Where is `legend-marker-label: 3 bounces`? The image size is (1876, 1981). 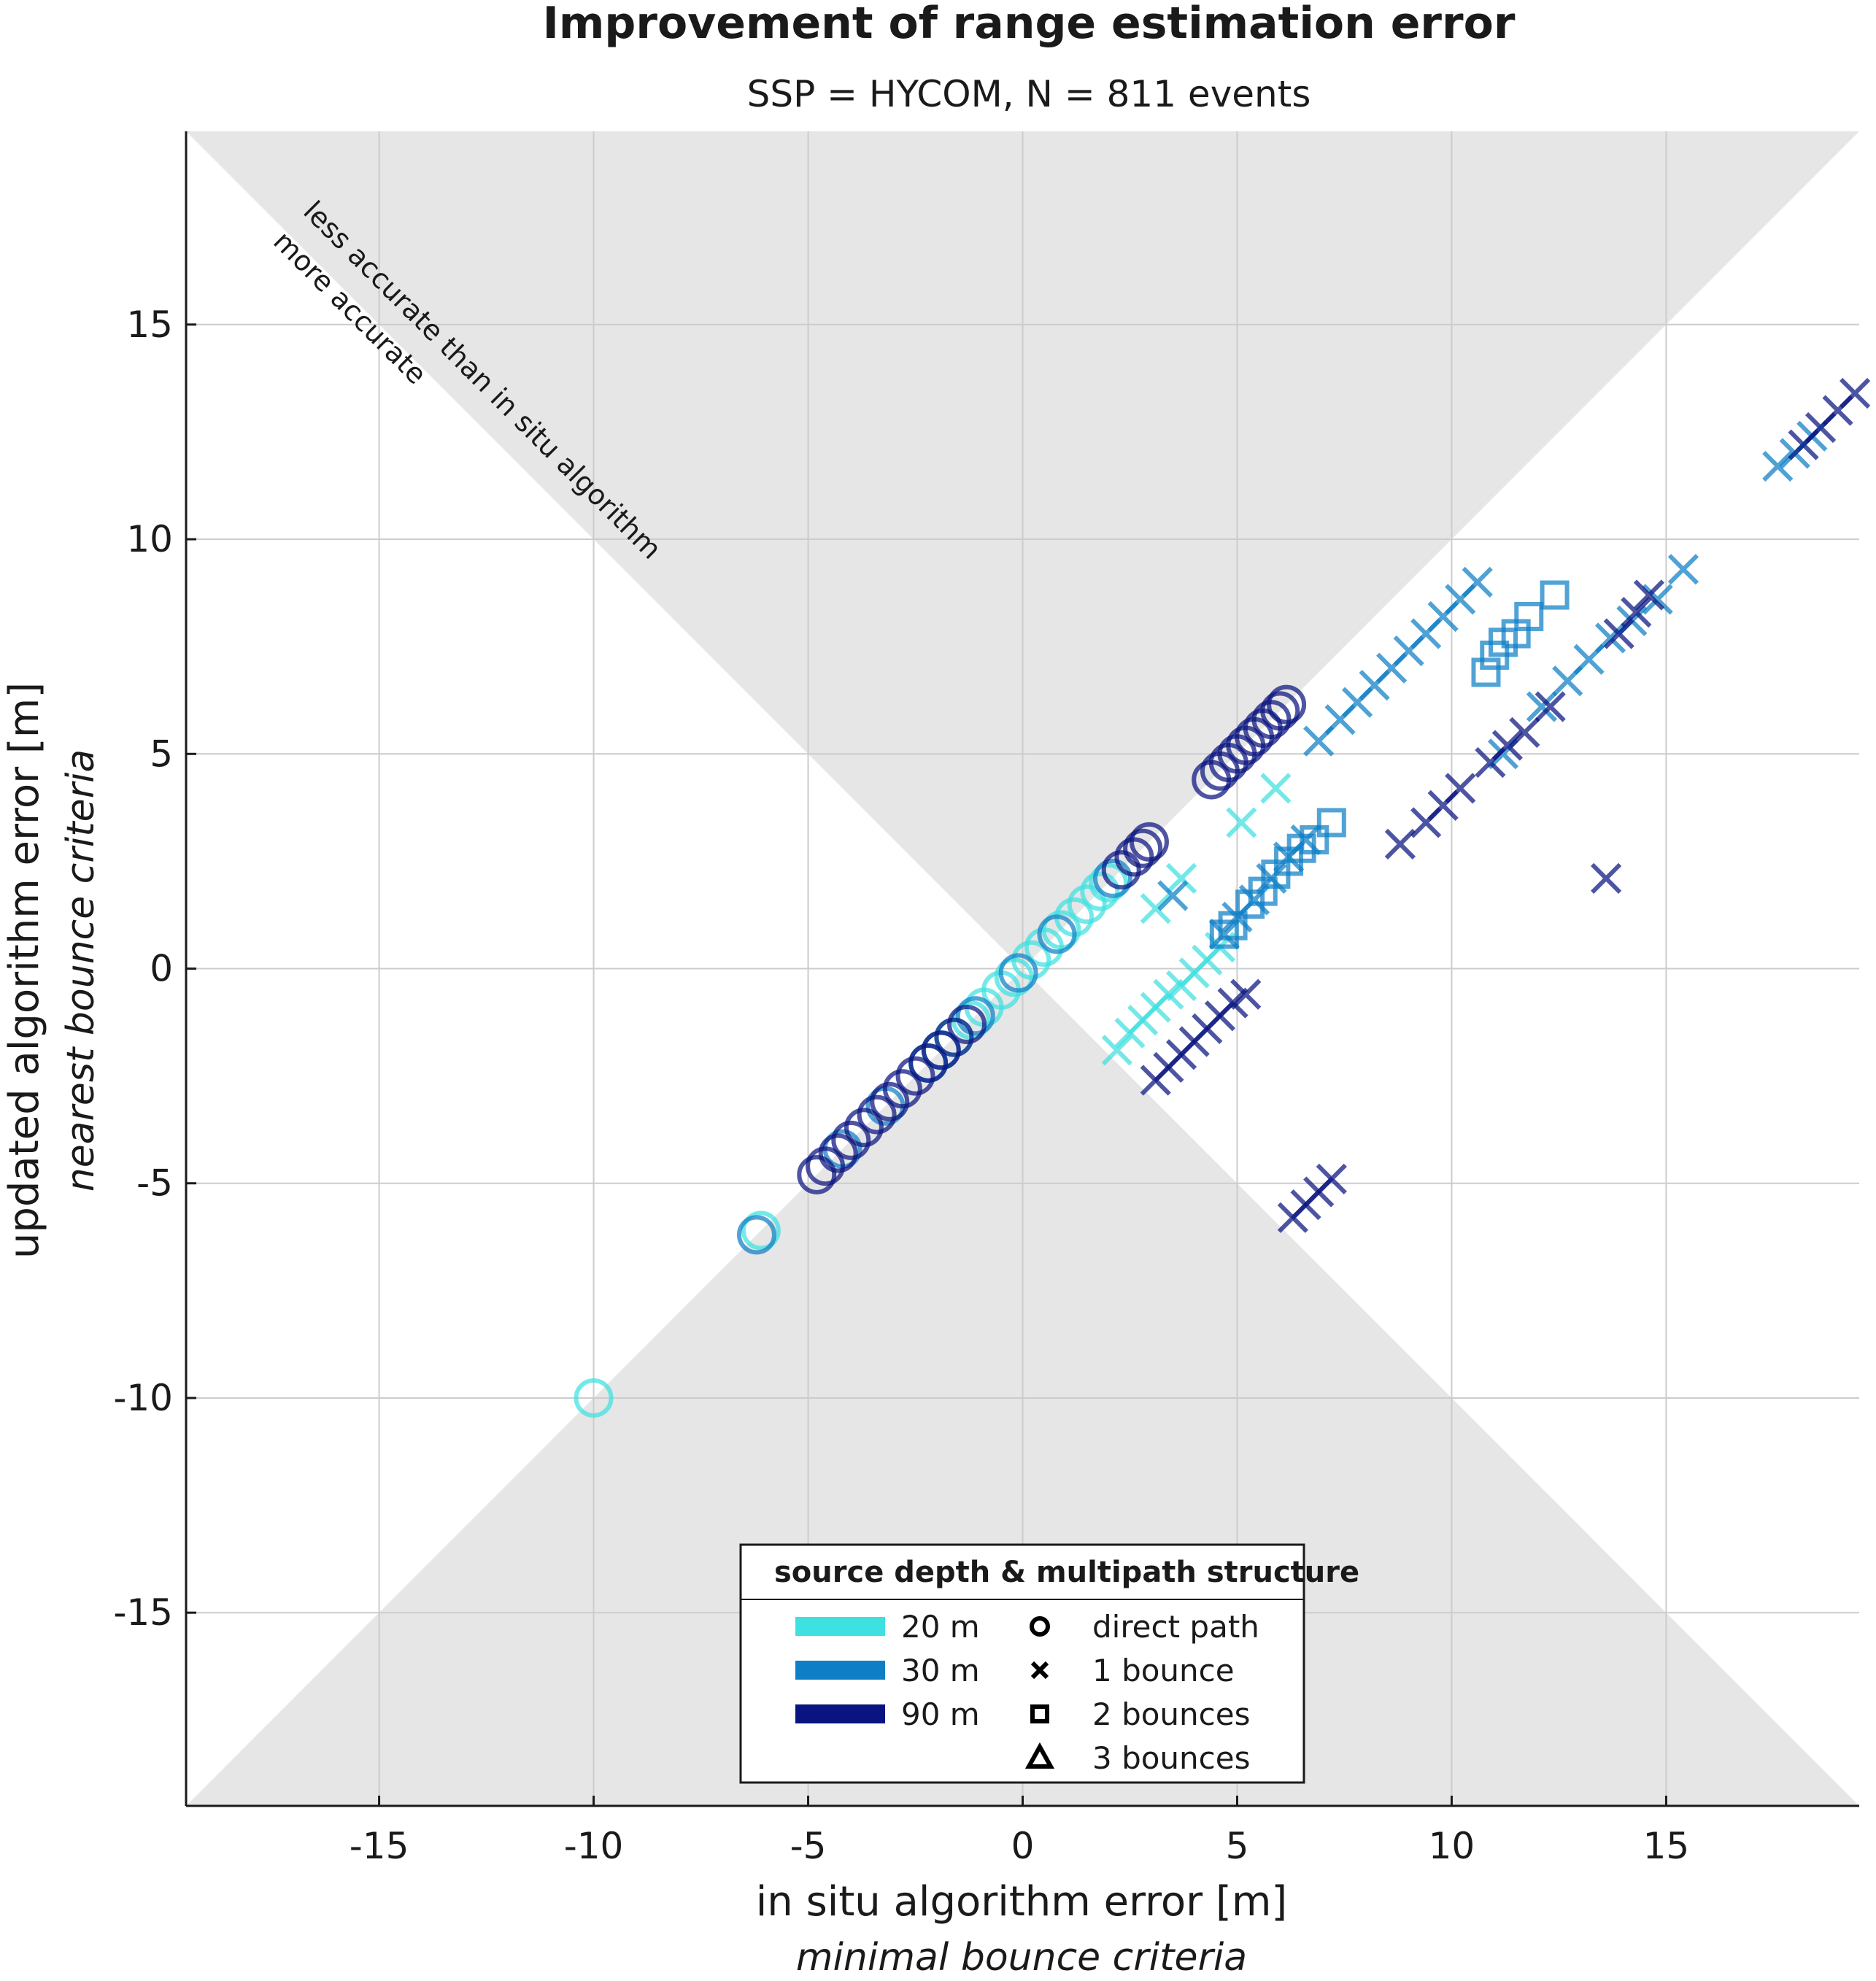 legend-marker-label: 3 bounces is located at coordinates (1171, 1758).